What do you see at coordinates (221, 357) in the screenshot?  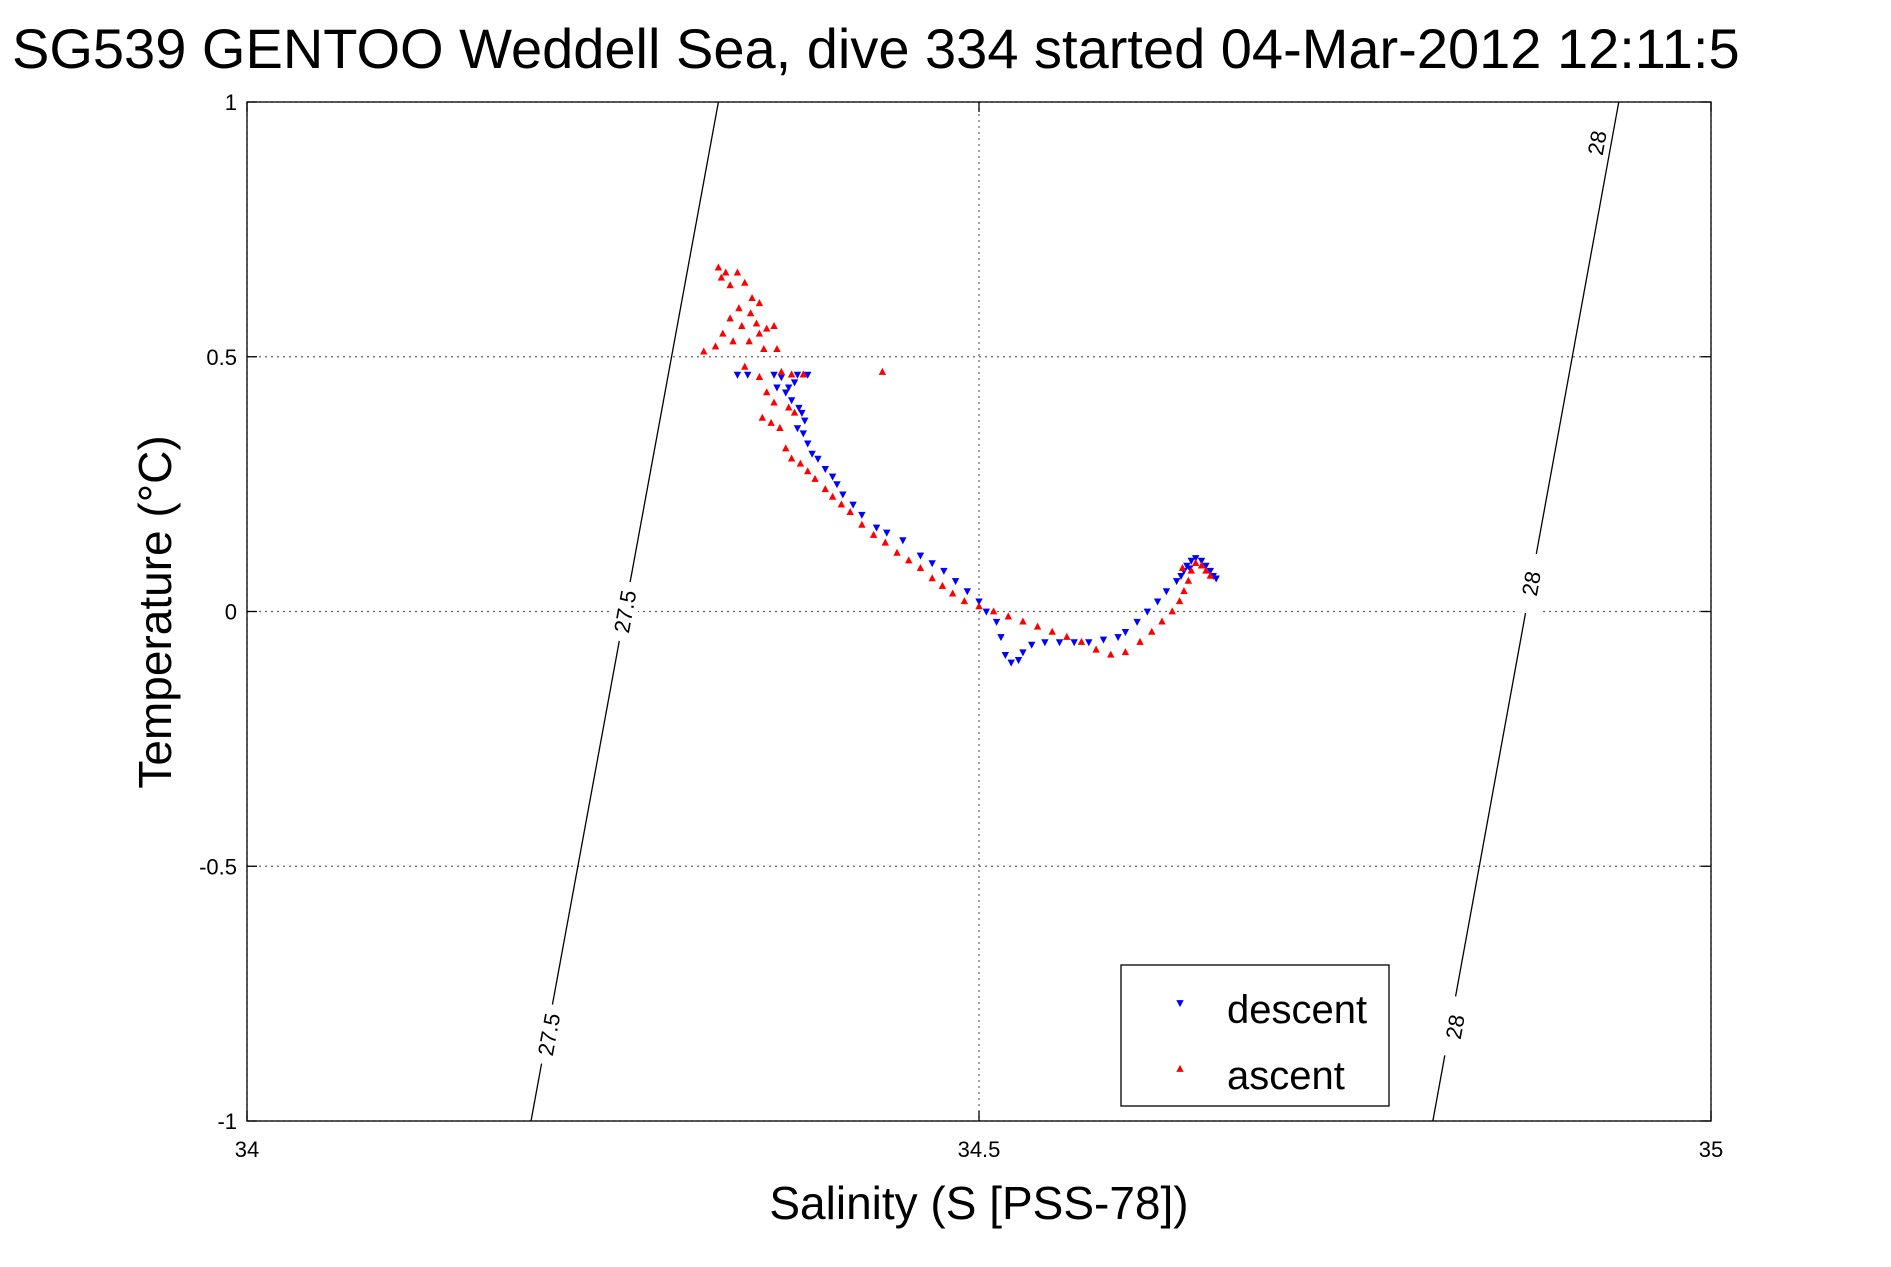 I see `y-tick-label: 0.5` at bounding box center [221, 357].